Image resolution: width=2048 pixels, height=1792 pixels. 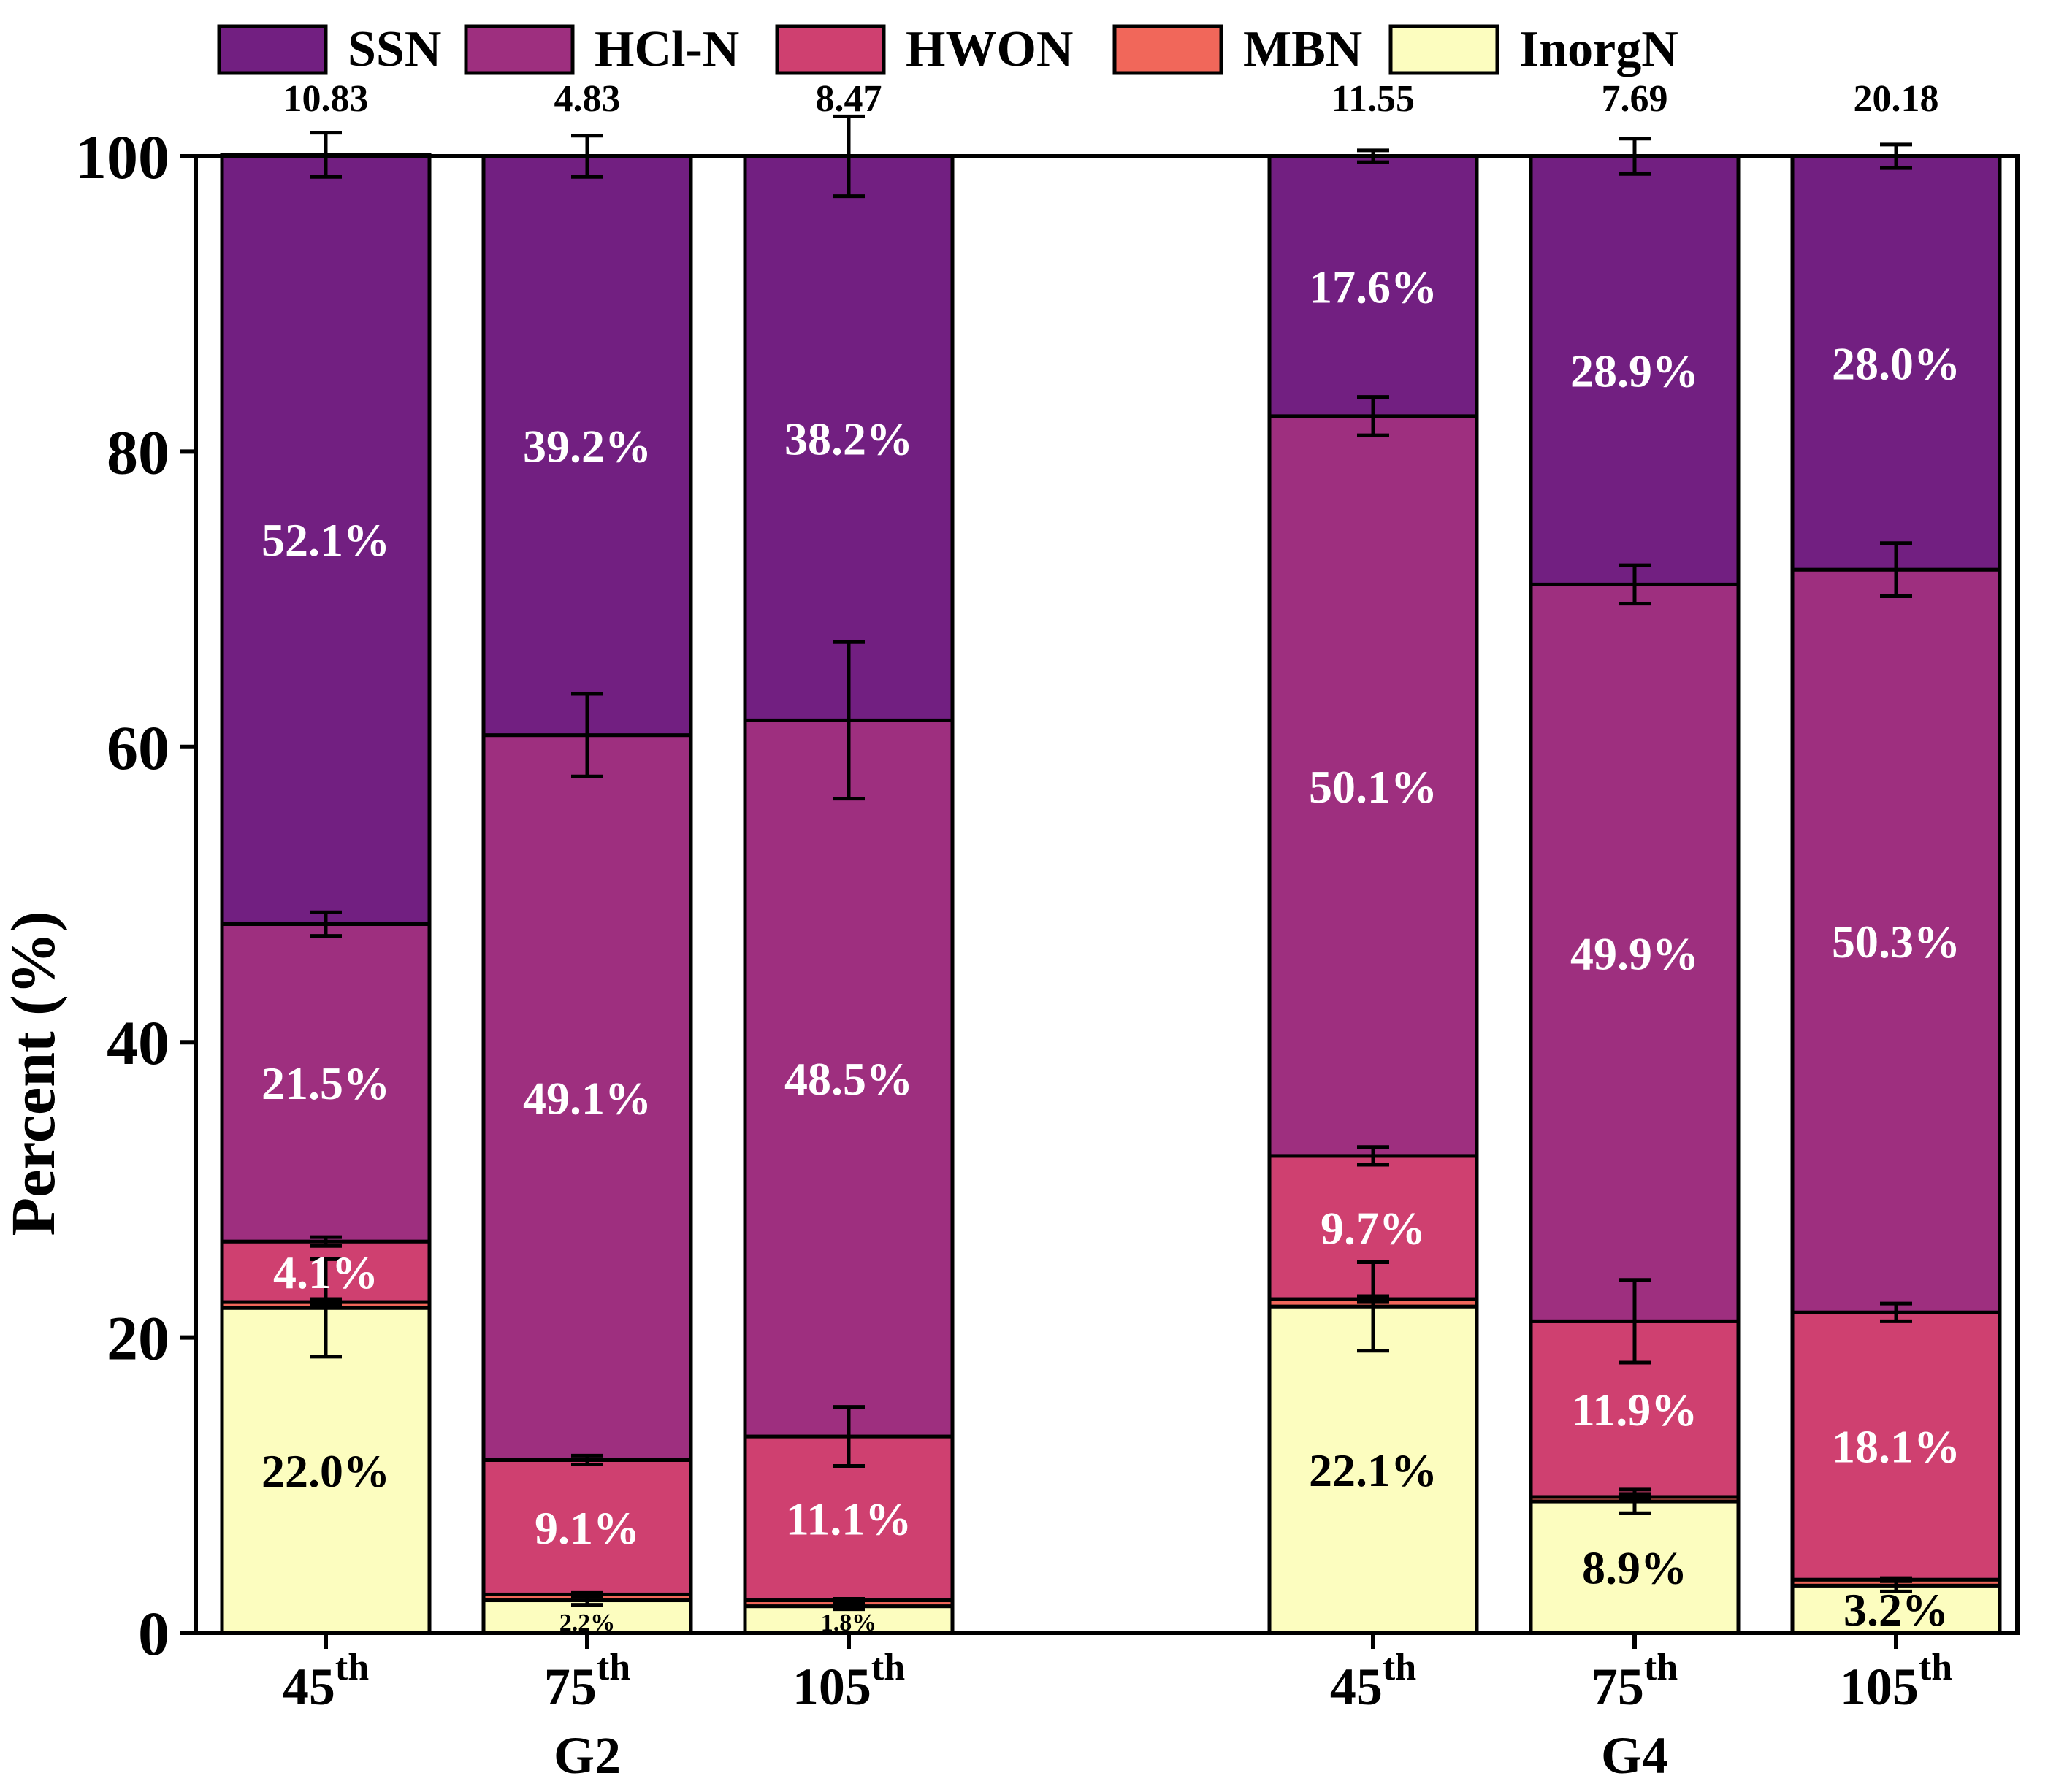 I want to click on bar-segment-g4-105-hwon, so click(x=1896, y=1446).